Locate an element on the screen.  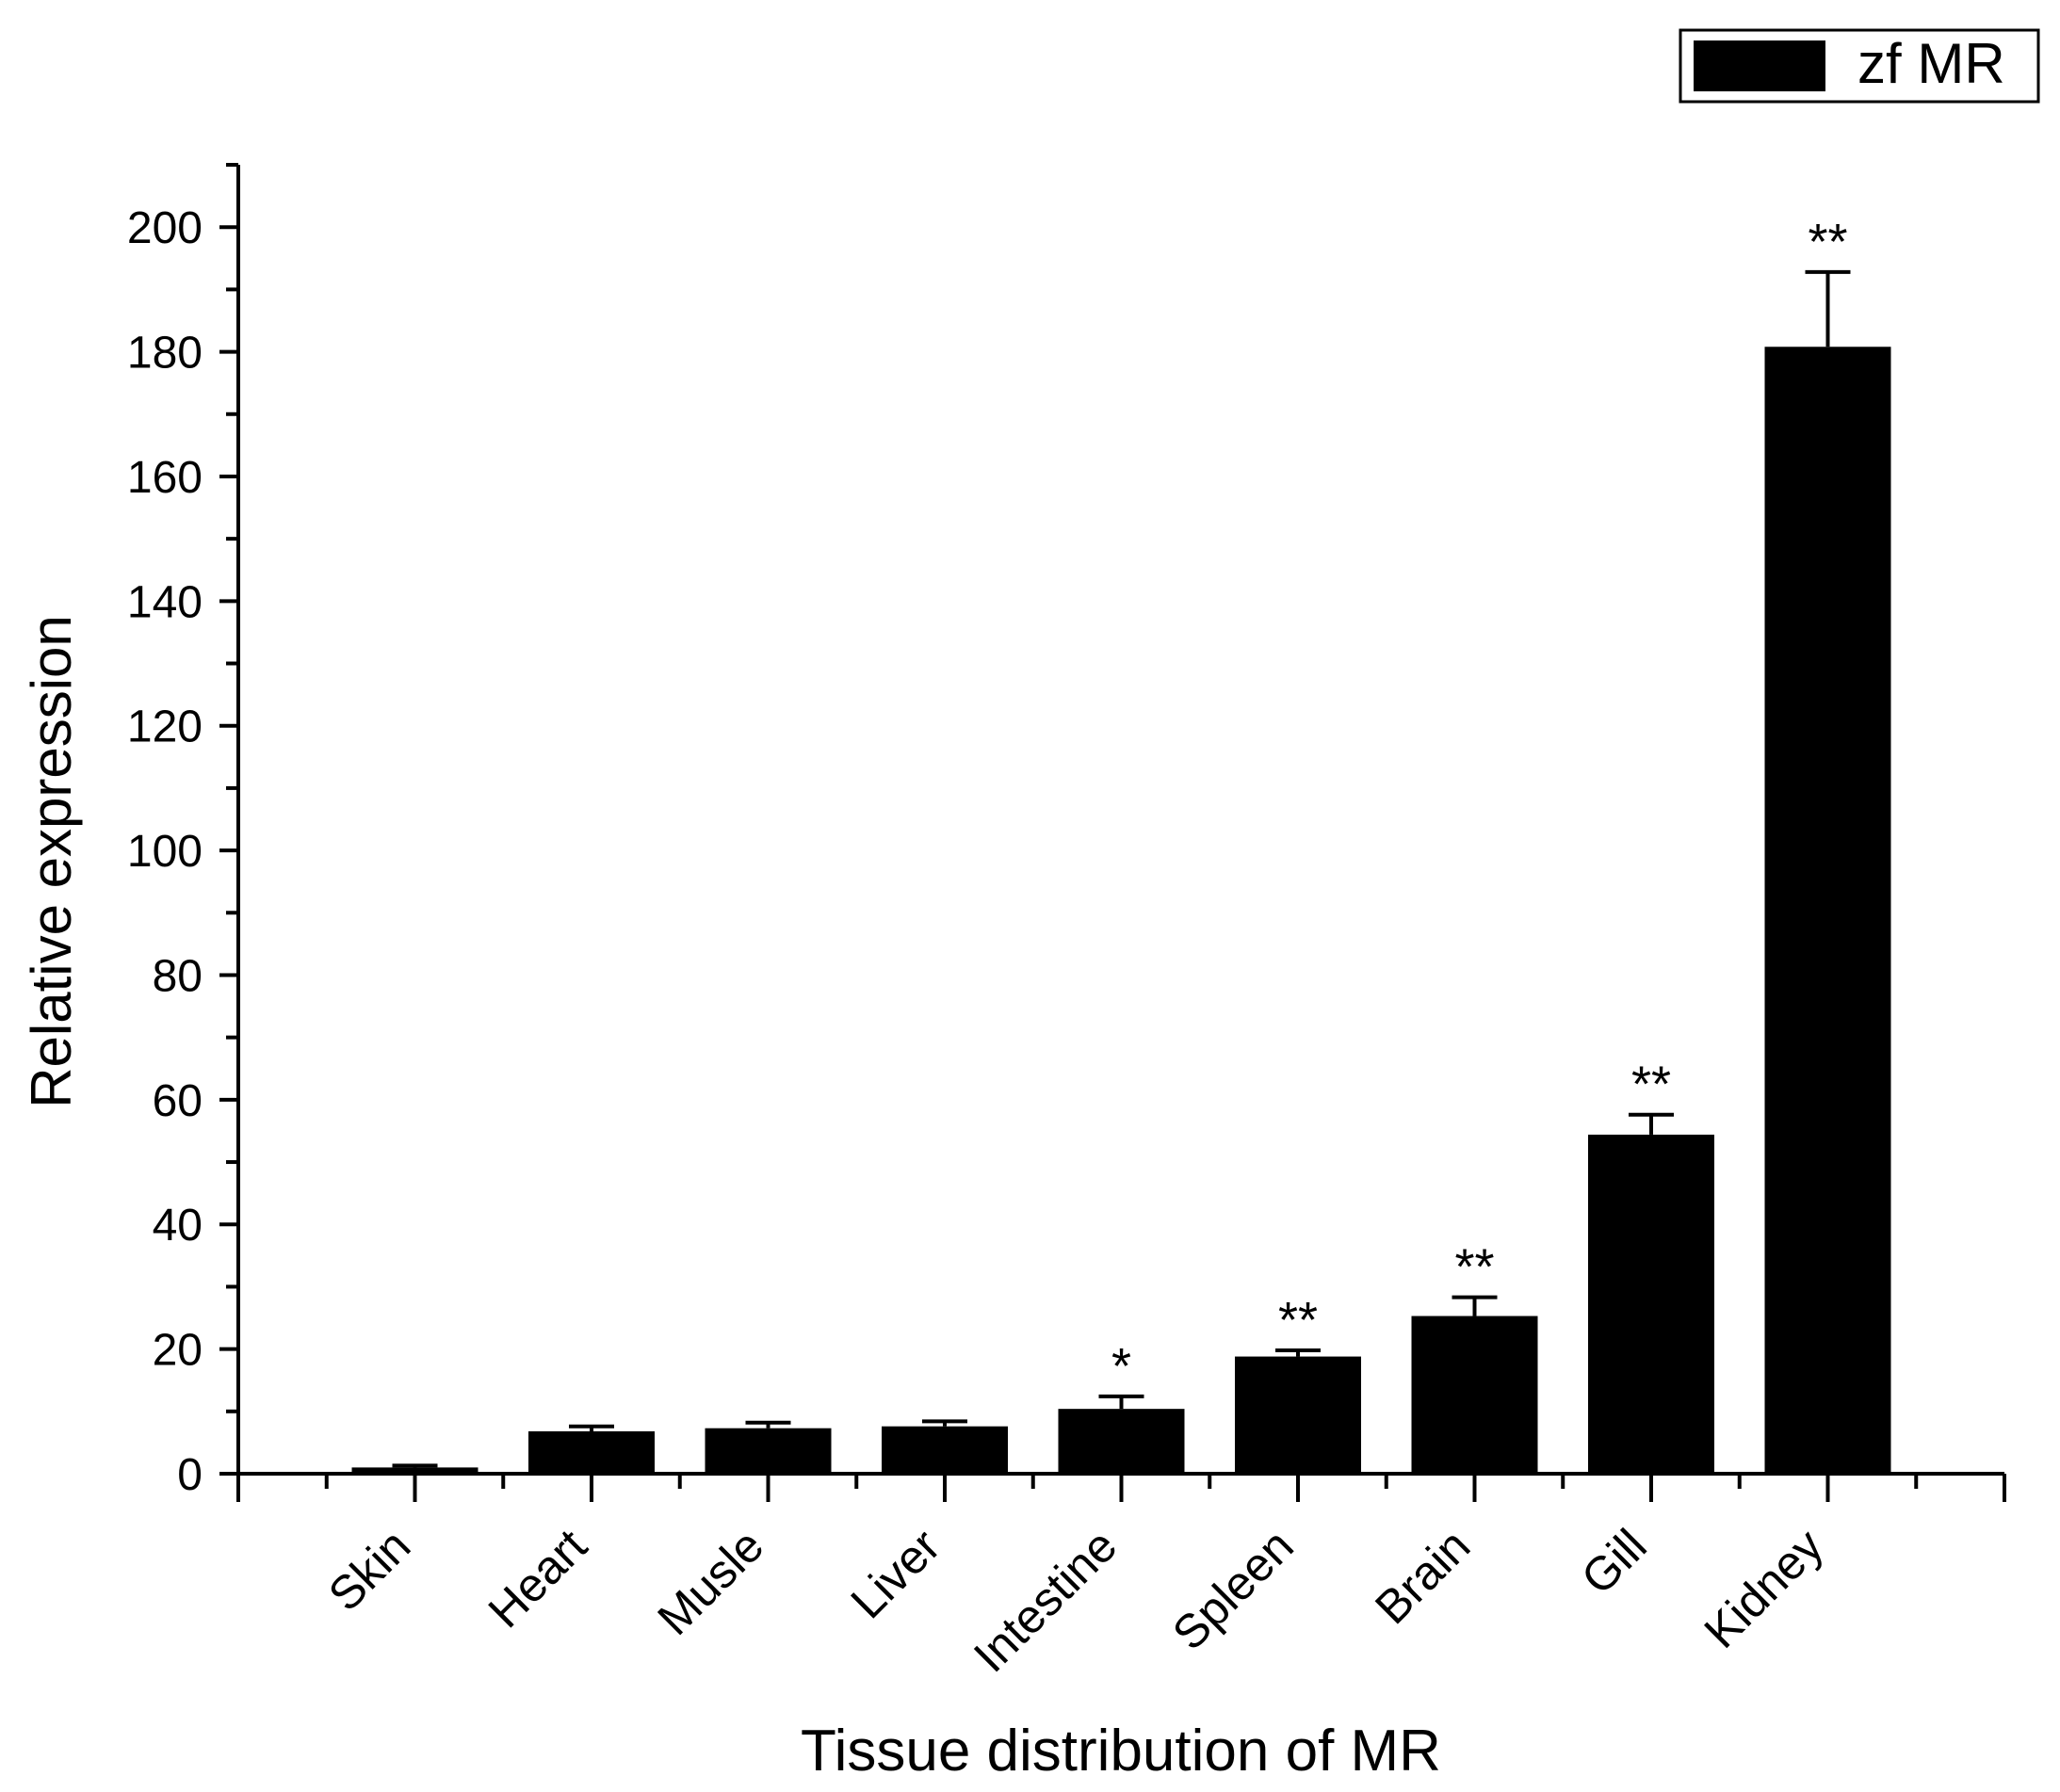
y-tick-label: 160 is located at coordinates (165, 478).